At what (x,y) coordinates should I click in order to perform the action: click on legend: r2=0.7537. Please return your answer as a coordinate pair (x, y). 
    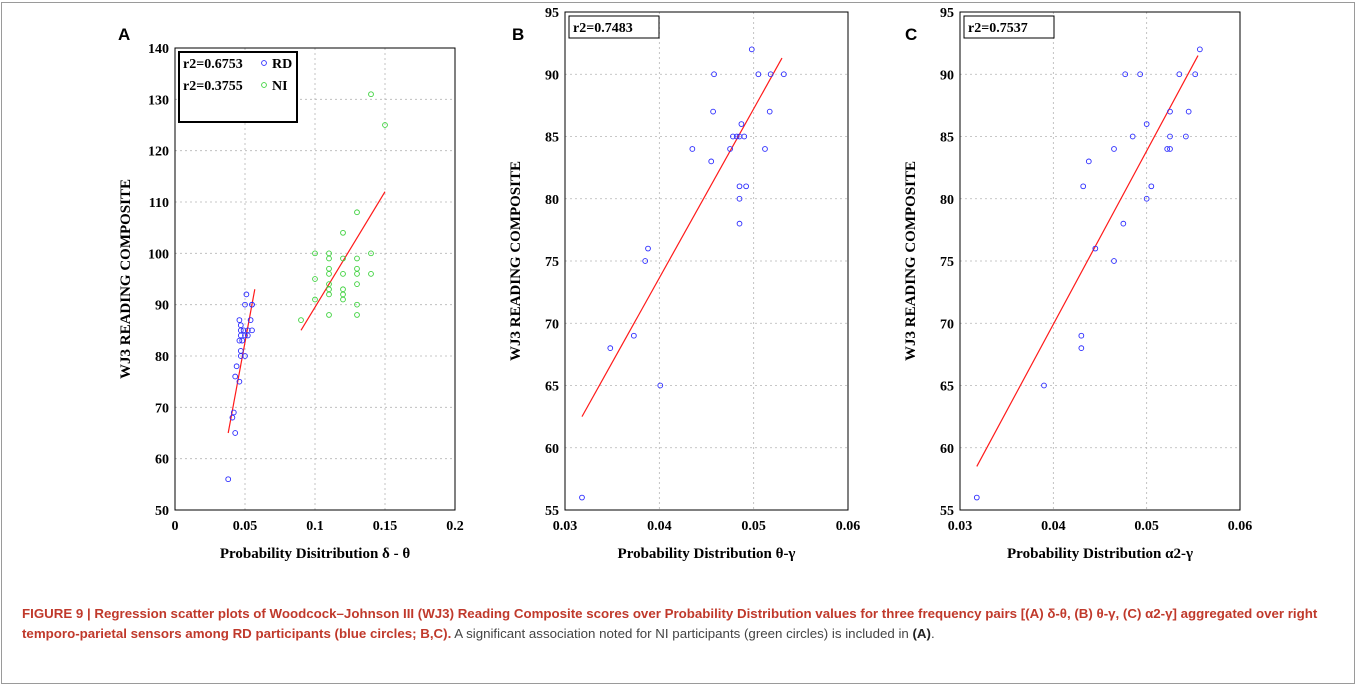
    Looking at the image, I should click on (1009, 27).